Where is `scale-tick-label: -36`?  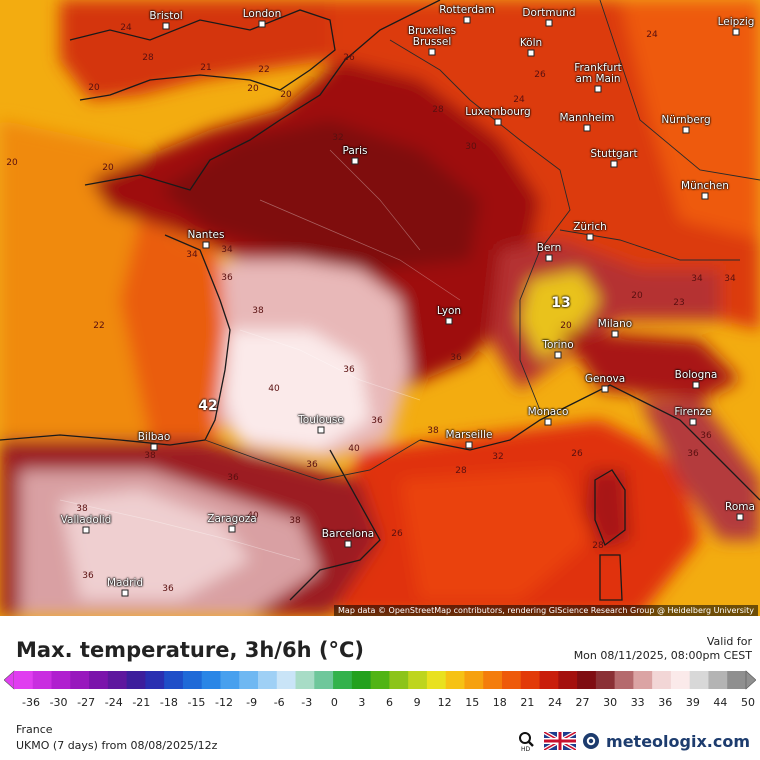 scale-tick-label: -36 is located at coordinates (31, 702).